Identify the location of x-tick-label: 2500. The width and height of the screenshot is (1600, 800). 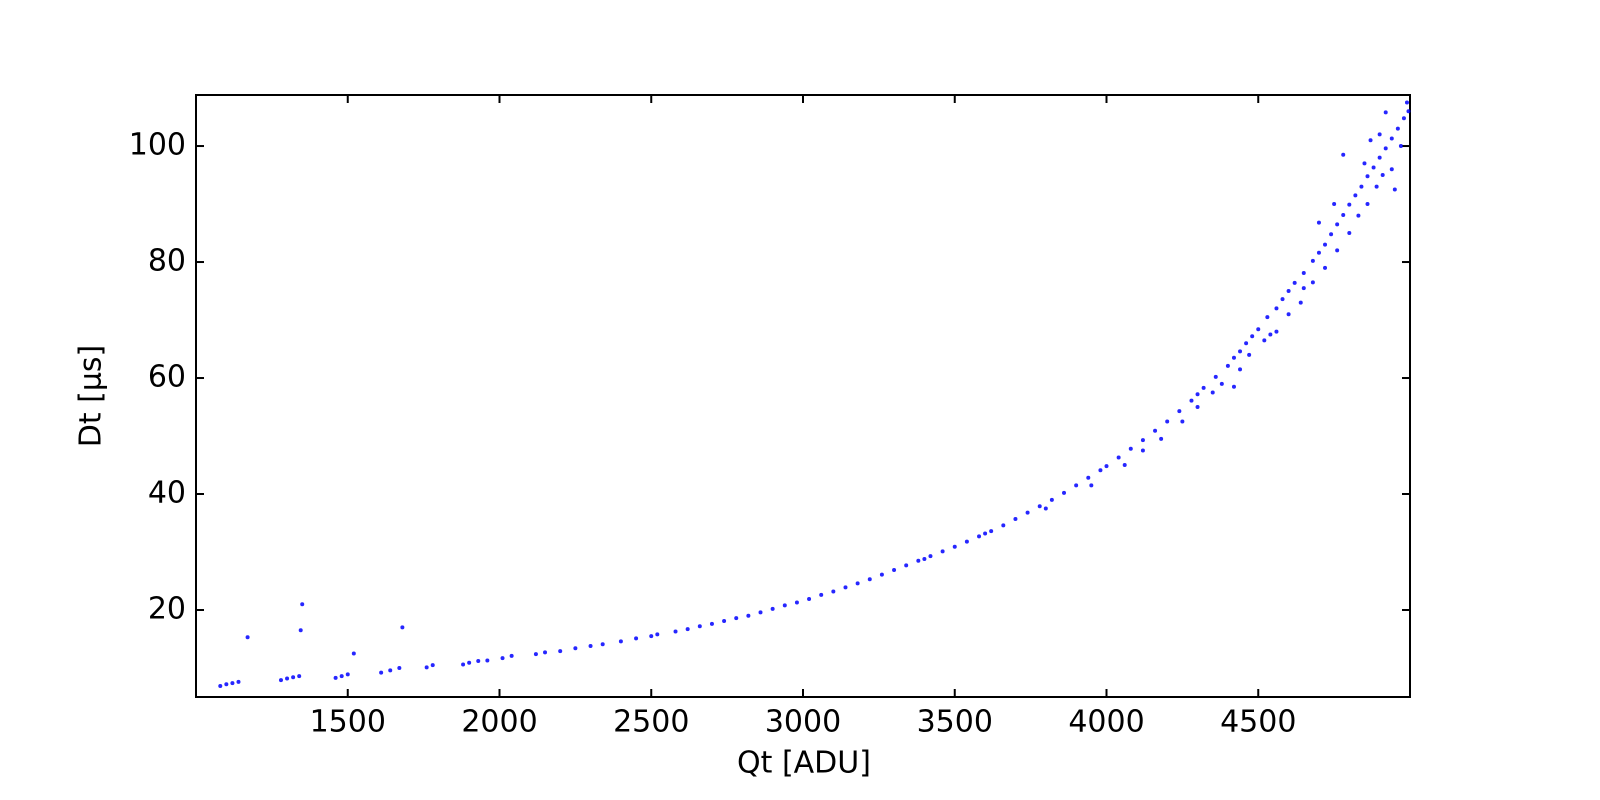
(651, 722).